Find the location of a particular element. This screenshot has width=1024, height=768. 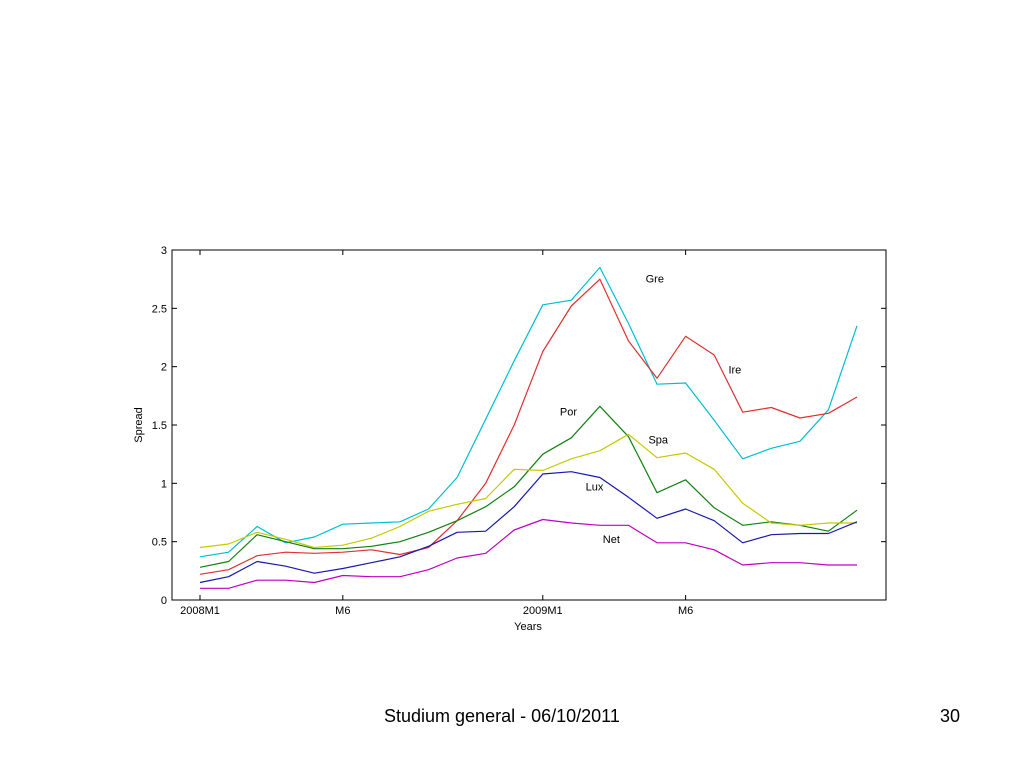

series-line-lux is located at coordinates (528, 527).